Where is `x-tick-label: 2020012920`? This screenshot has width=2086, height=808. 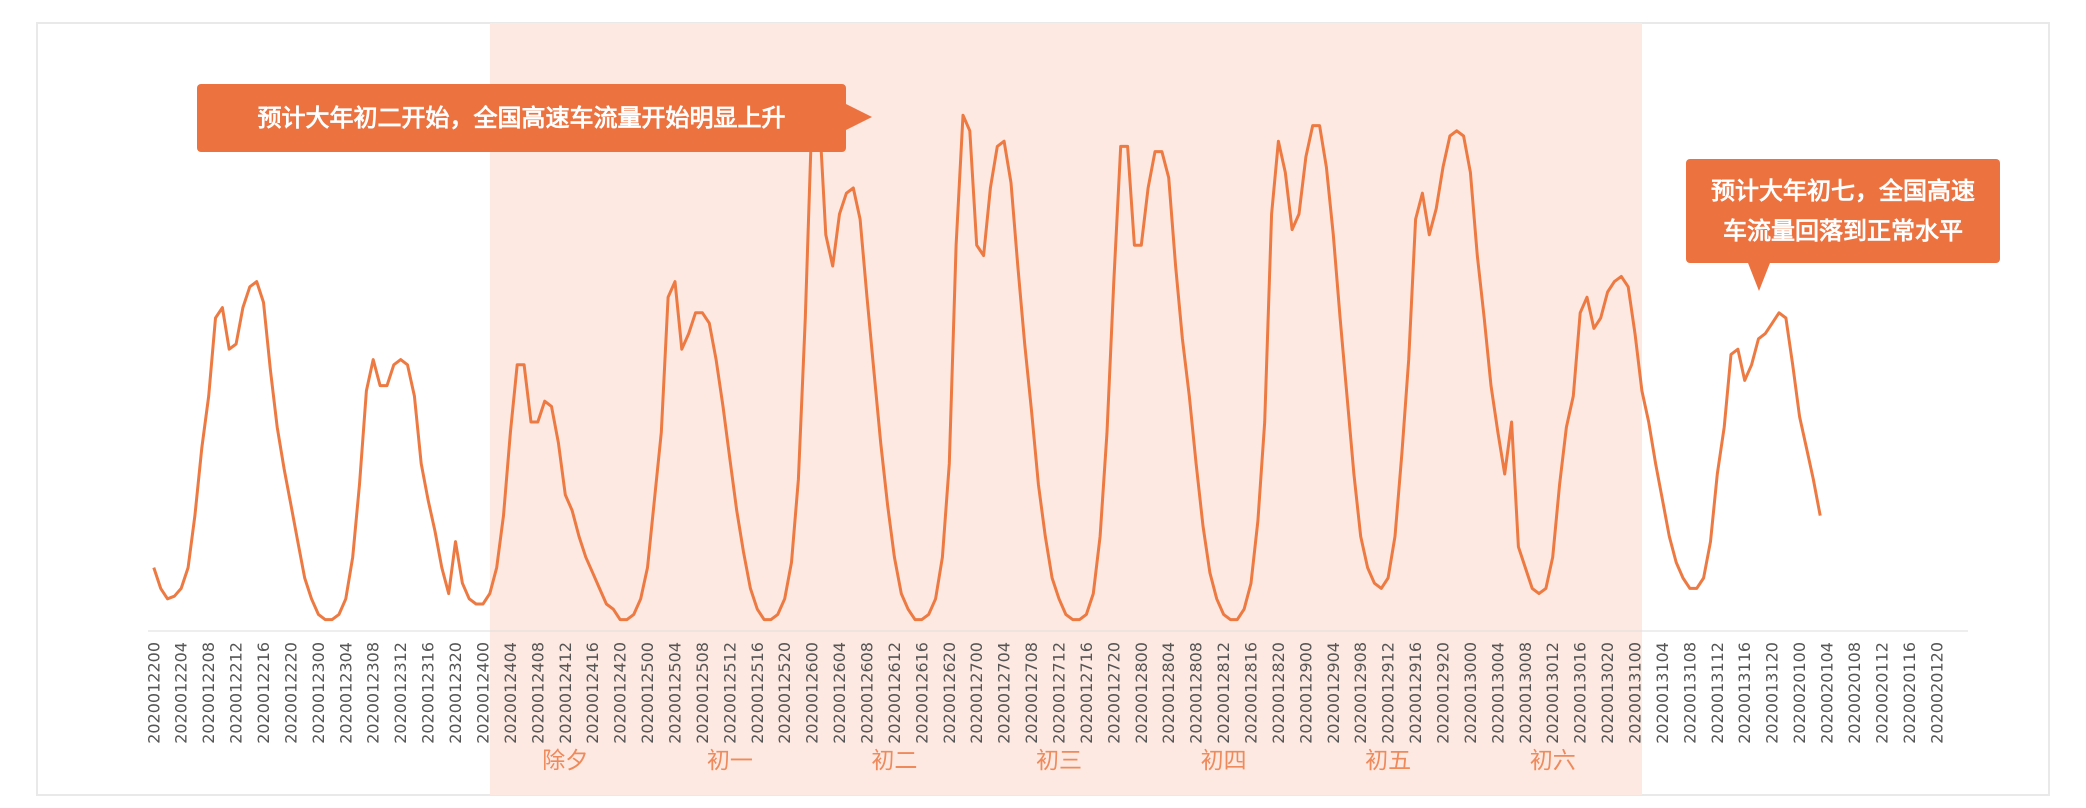 x-tick-label: 2020012920 is located at coordinates (1443, 693).